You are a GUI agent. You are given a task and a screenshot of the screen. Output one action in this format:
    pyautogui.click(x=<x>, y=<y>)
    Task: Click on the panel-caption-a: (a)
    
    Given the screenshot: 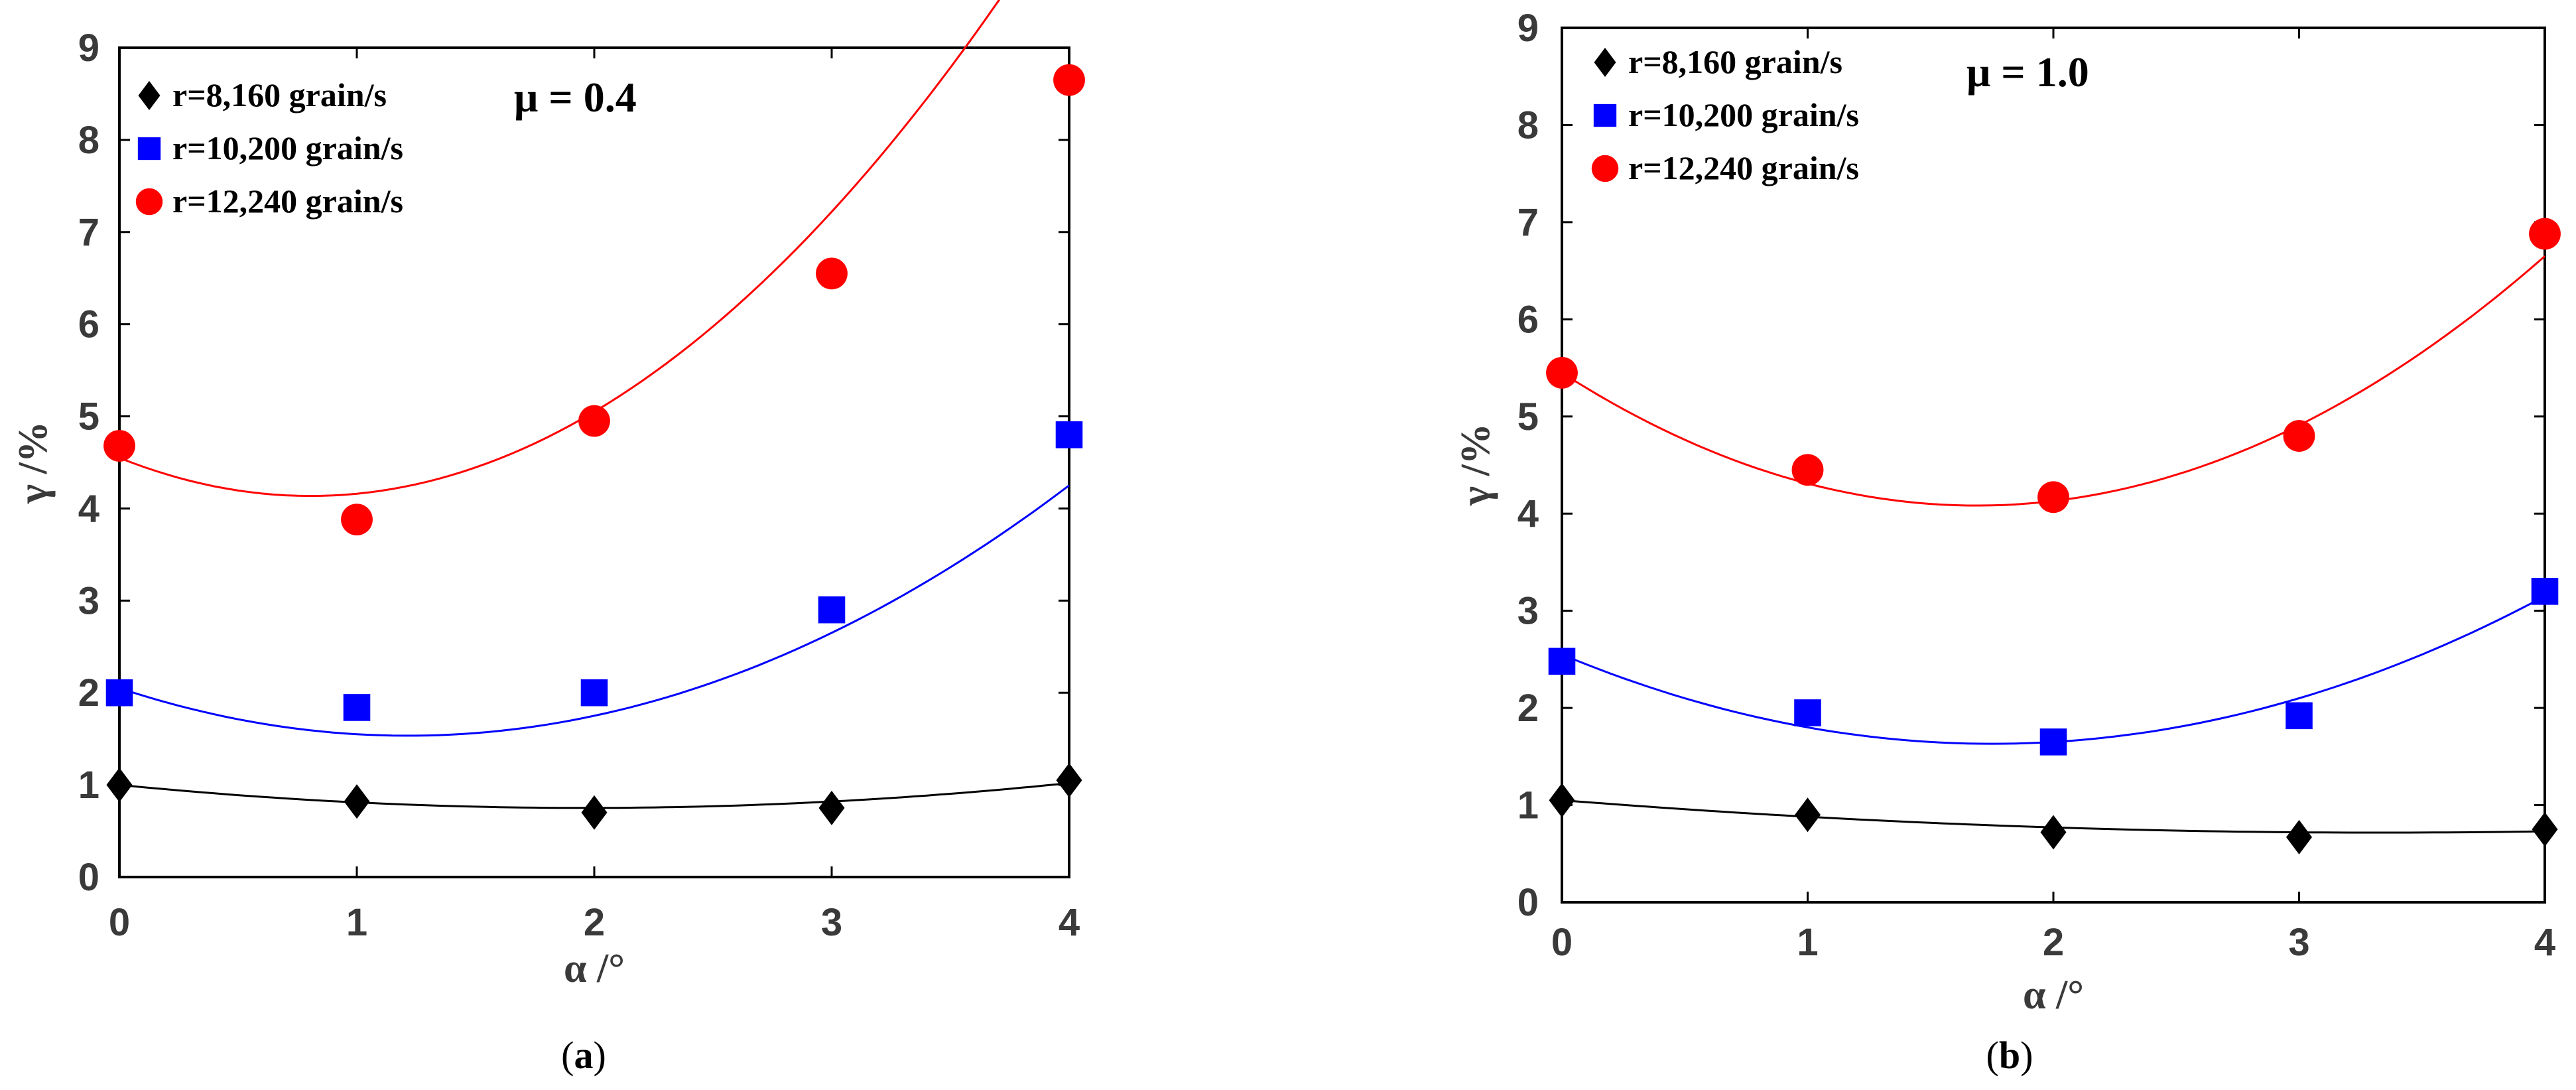 What is the action you would take?
    pyautogui.click(x=584, y=1055)
    